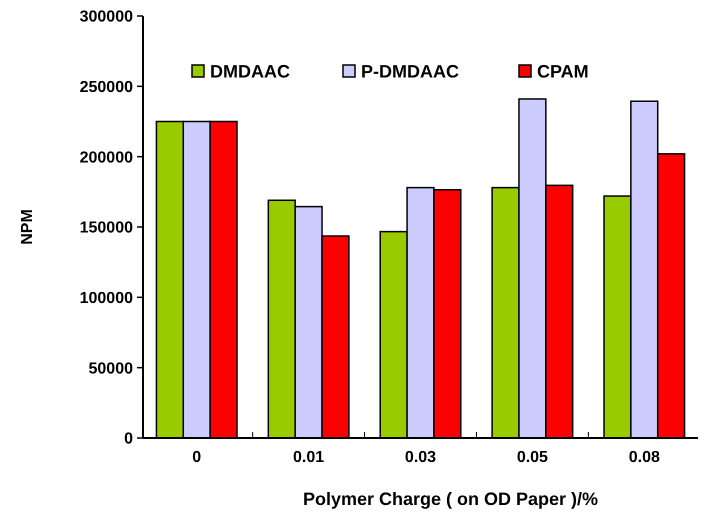  What do you see at coordinates (107, 157) in the screenshot?
I see `y-tick-label: 200000` at bounding box center [107, 157].